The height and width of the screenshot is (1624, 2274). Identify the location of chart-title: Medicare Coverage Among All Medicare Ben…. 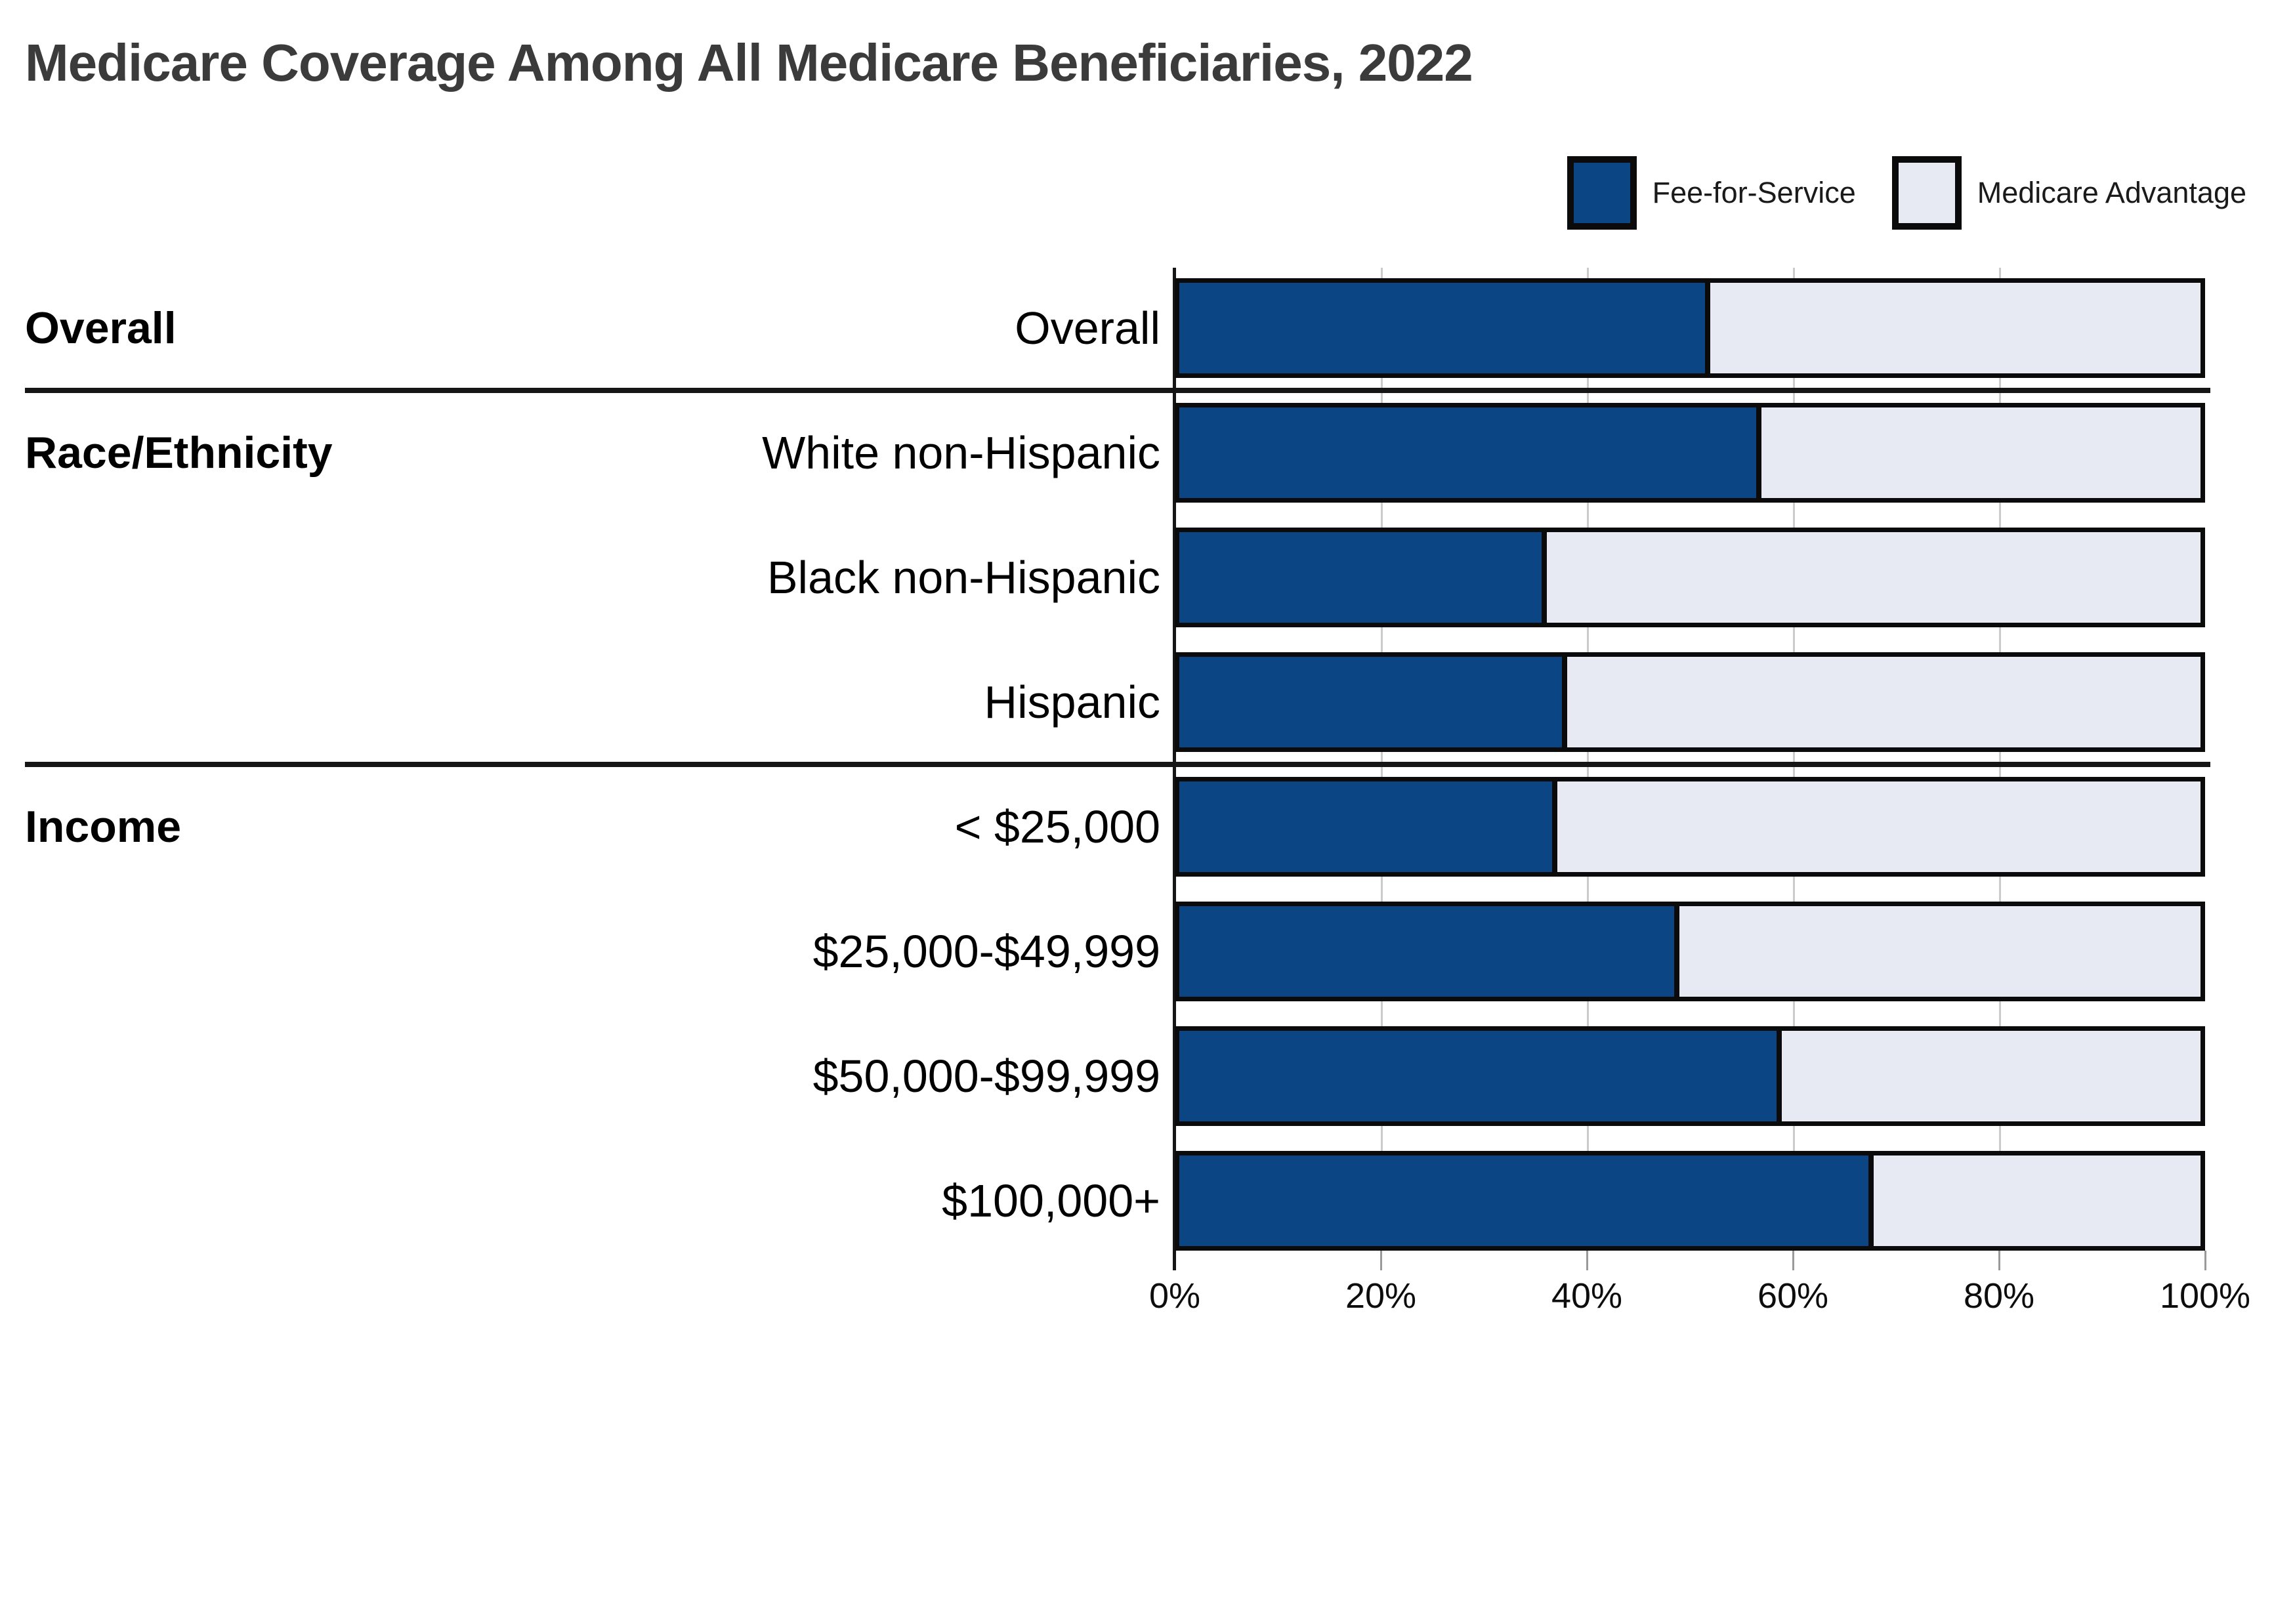
(749, 62).